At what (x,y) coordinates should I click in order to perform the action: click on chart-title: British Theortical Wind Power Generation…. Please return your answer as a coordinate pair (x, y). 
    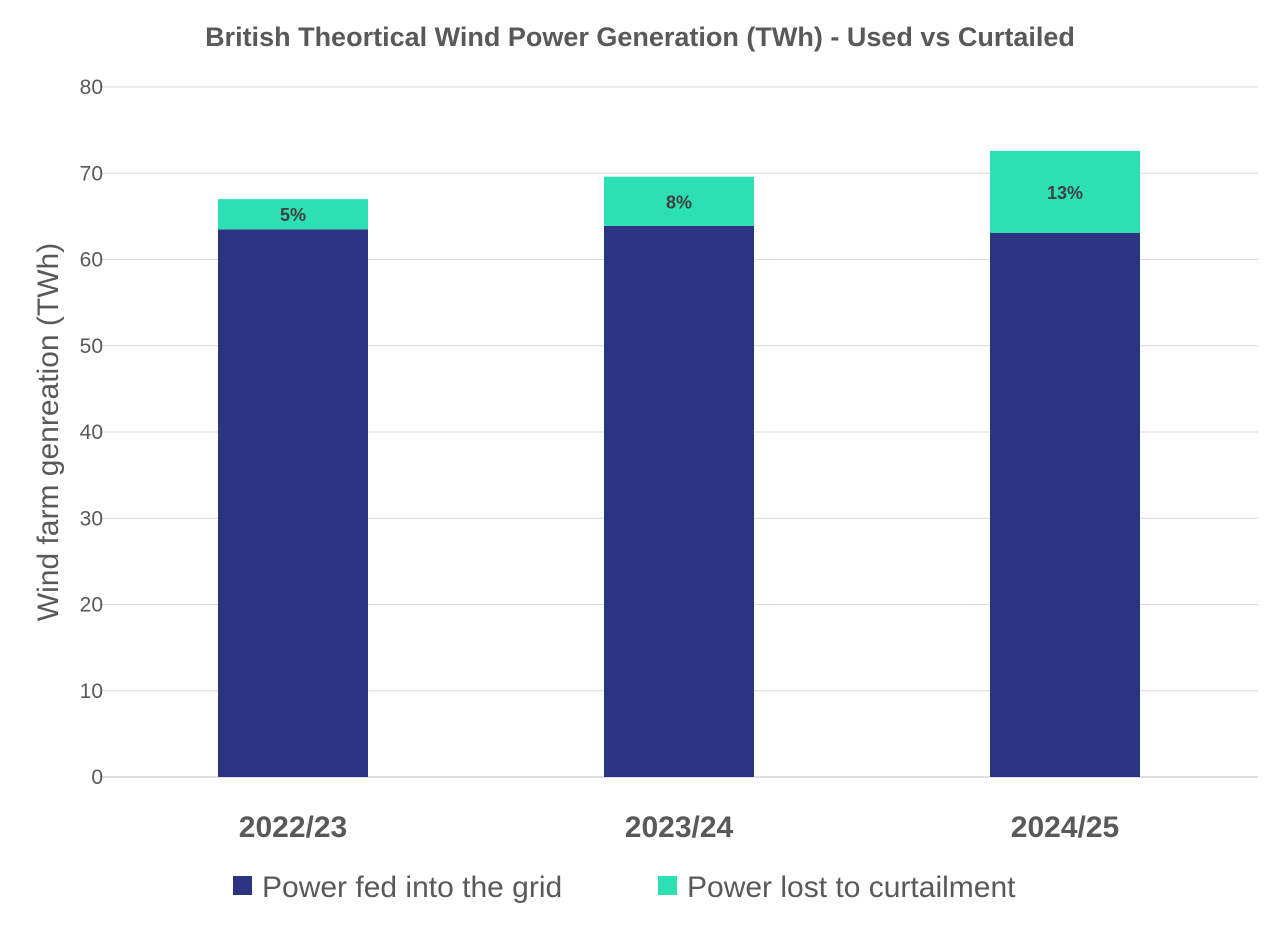
    Looking at the image, I should click on (640, 37).